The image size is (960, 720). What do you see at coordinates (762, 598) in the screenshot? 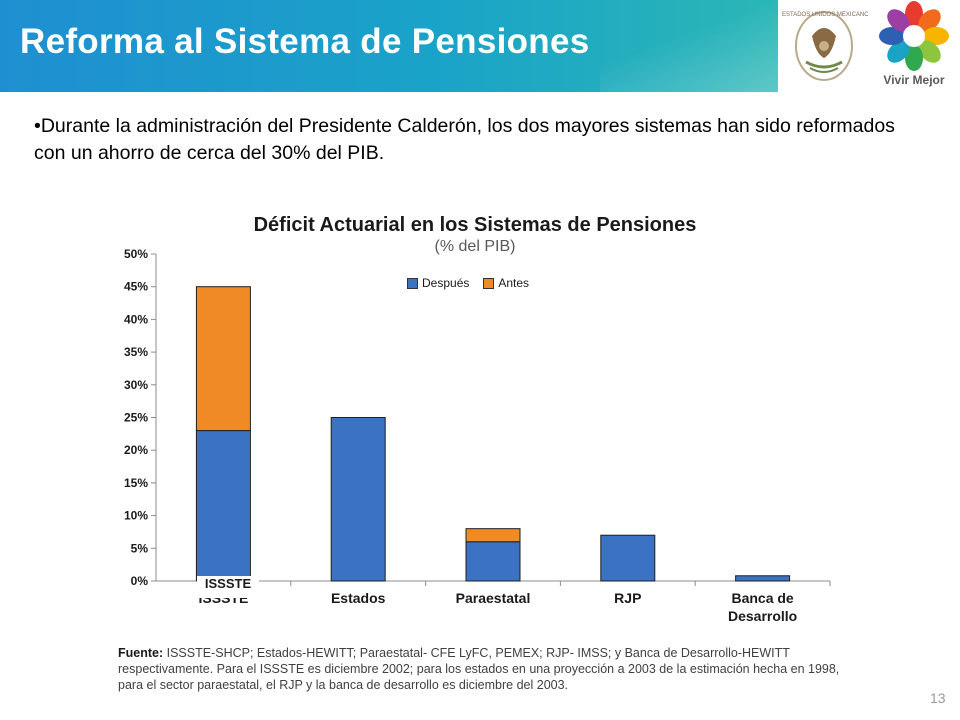
I see `x-tick-label: Banca de` at bounding box center [762, 598].